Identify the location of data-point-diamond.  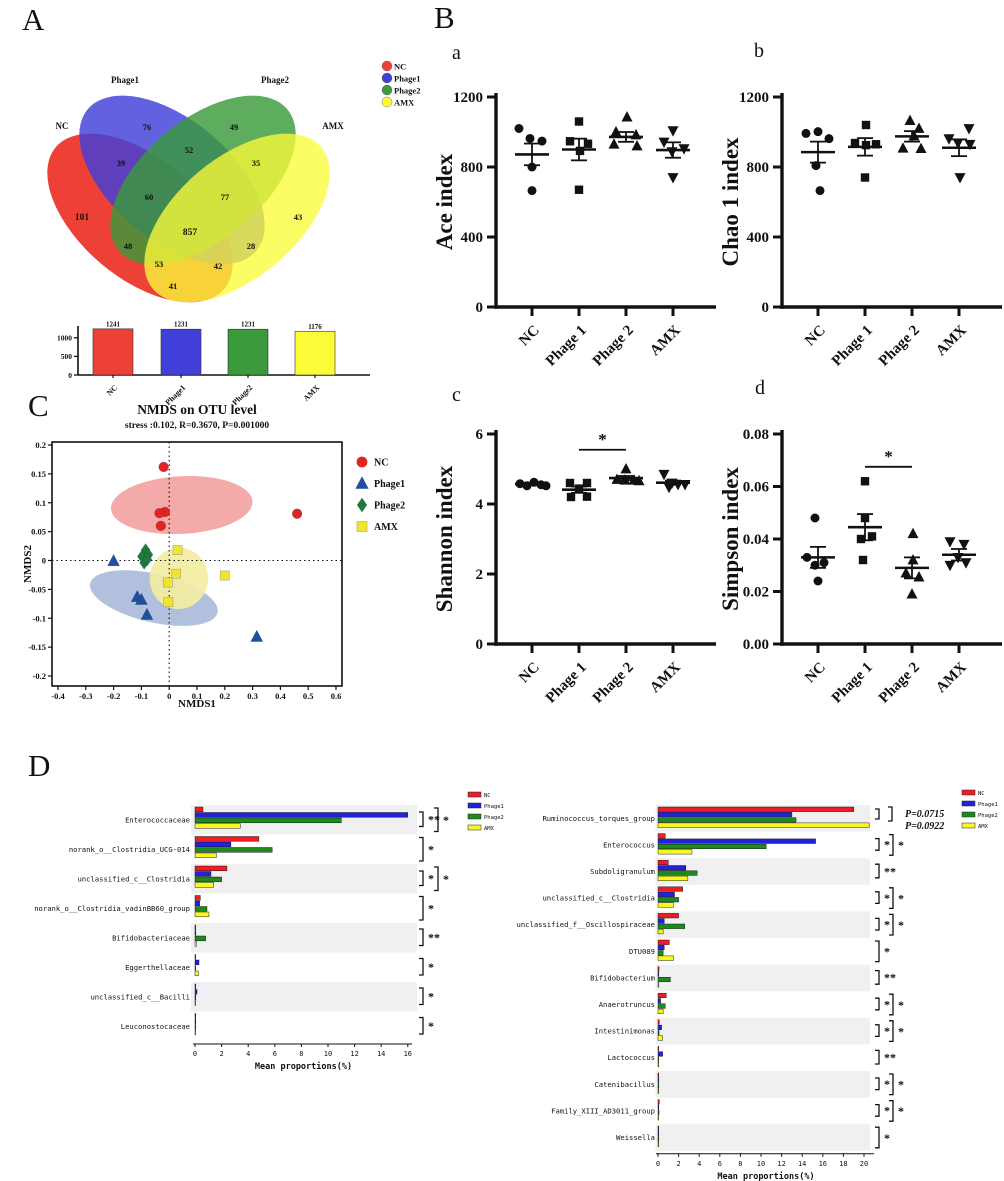
(147, 559).